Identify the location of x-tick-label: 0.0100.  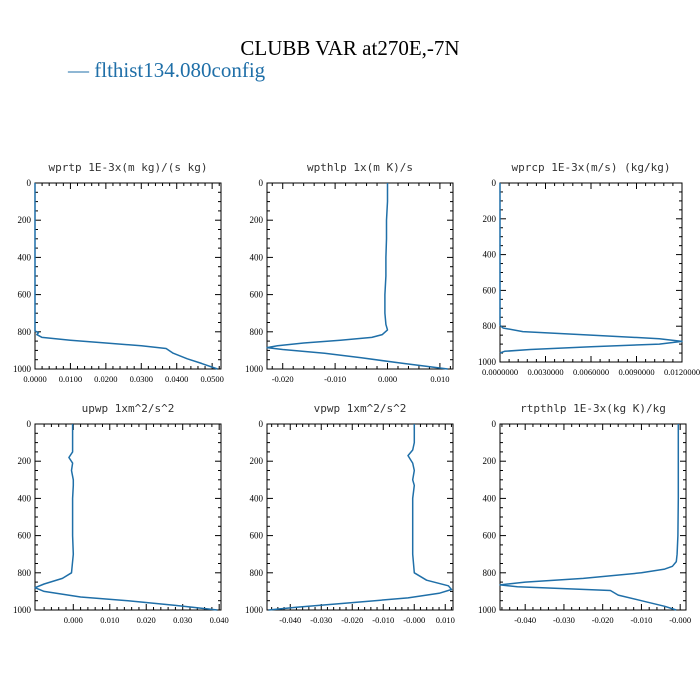
(70, 379).